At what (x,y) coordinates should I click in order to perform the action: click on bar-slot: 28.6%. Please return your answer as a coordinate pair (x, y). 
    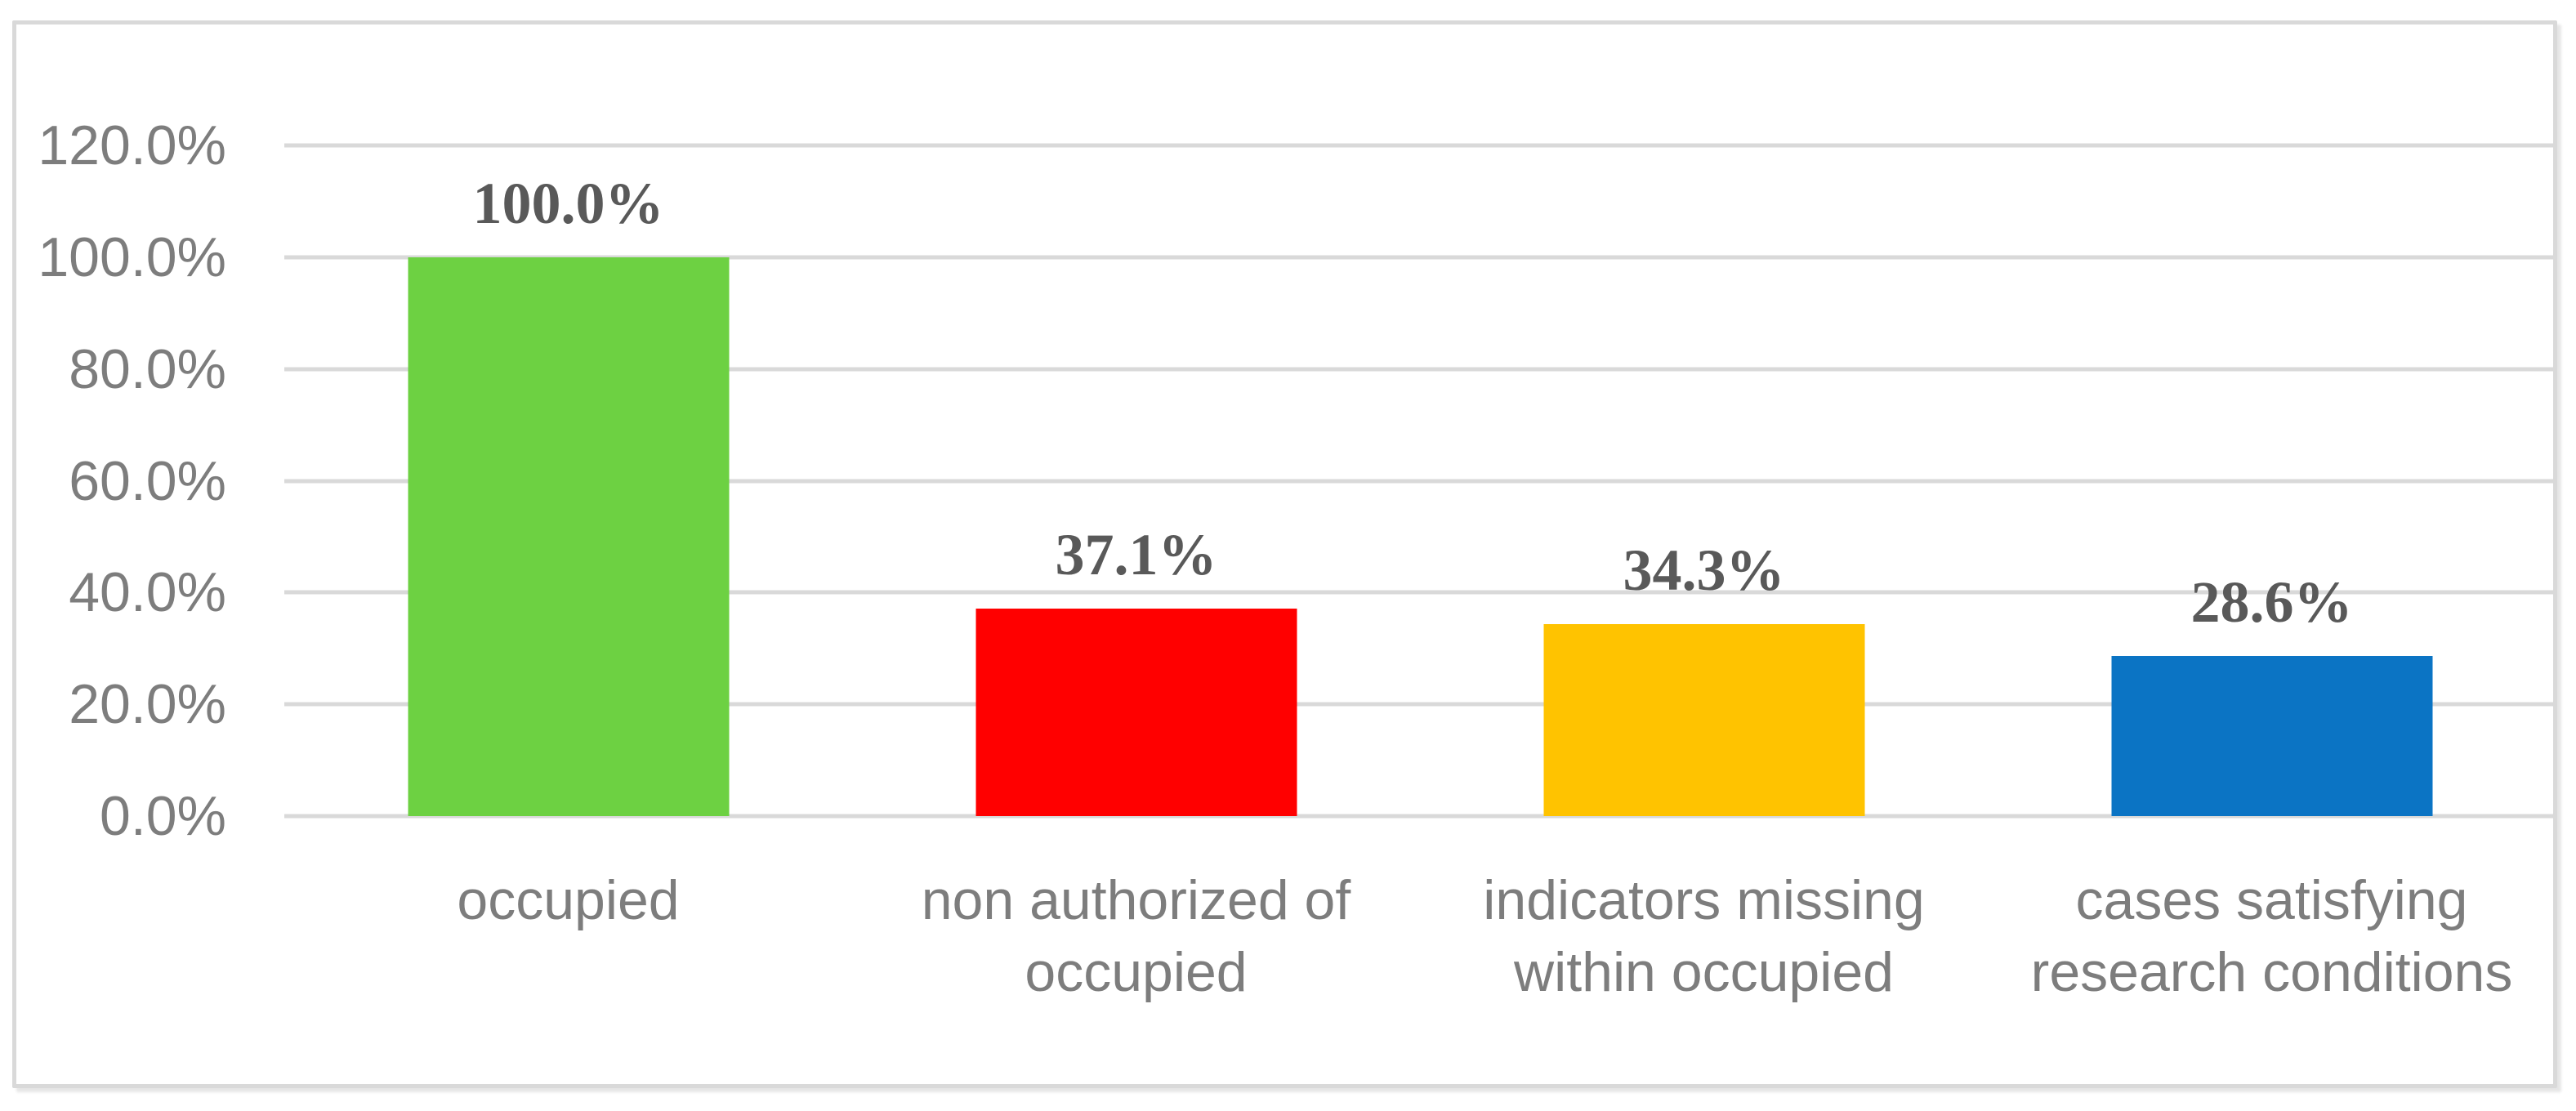
    Looking at the image, I should click on (2272, 480).